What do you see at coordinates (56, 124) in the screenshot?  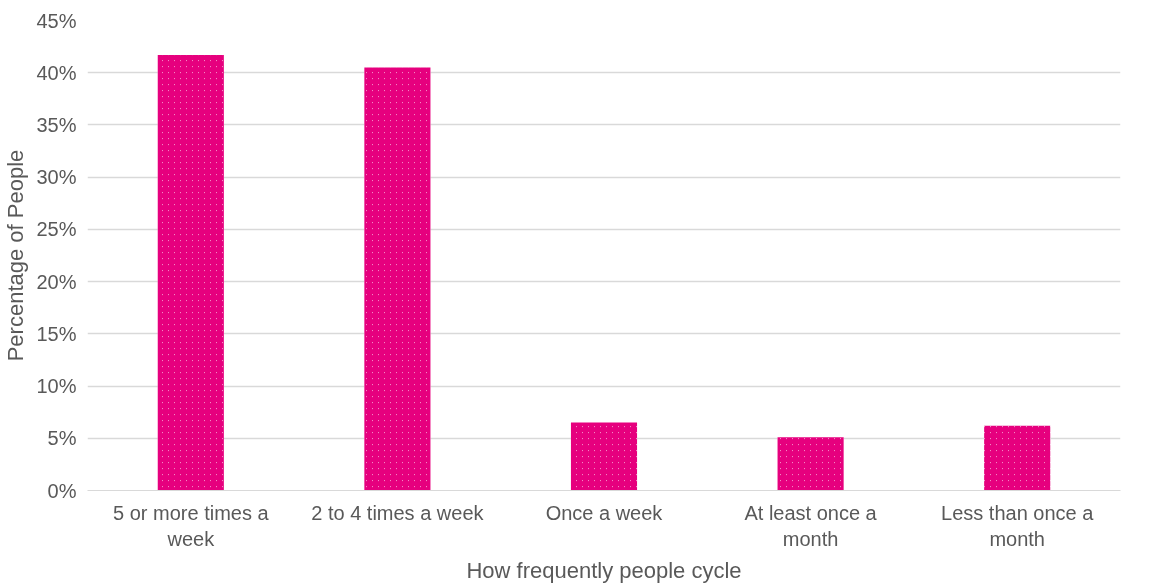 I see `y-tick-label: 35%` at bounding box center [56, 124].